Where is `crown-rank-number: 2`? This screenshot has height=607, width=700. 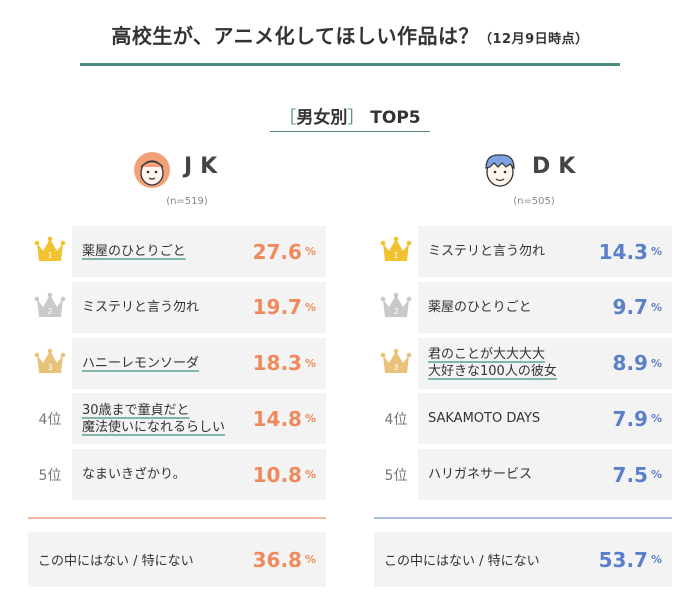
crown-rank-number: 2 is located at coordinates (395, 311).